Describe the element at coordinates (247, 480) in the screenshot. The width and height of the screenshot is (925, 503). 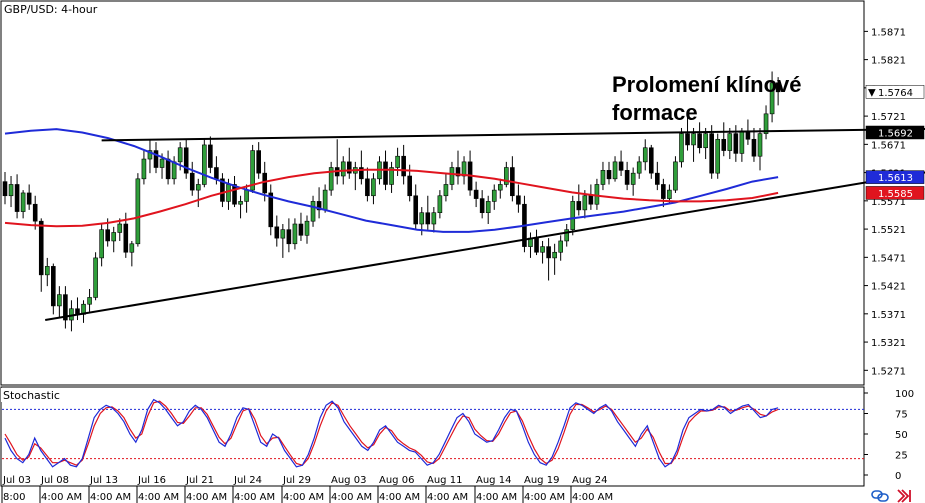
I see `date-label: Jul 24` at that location.